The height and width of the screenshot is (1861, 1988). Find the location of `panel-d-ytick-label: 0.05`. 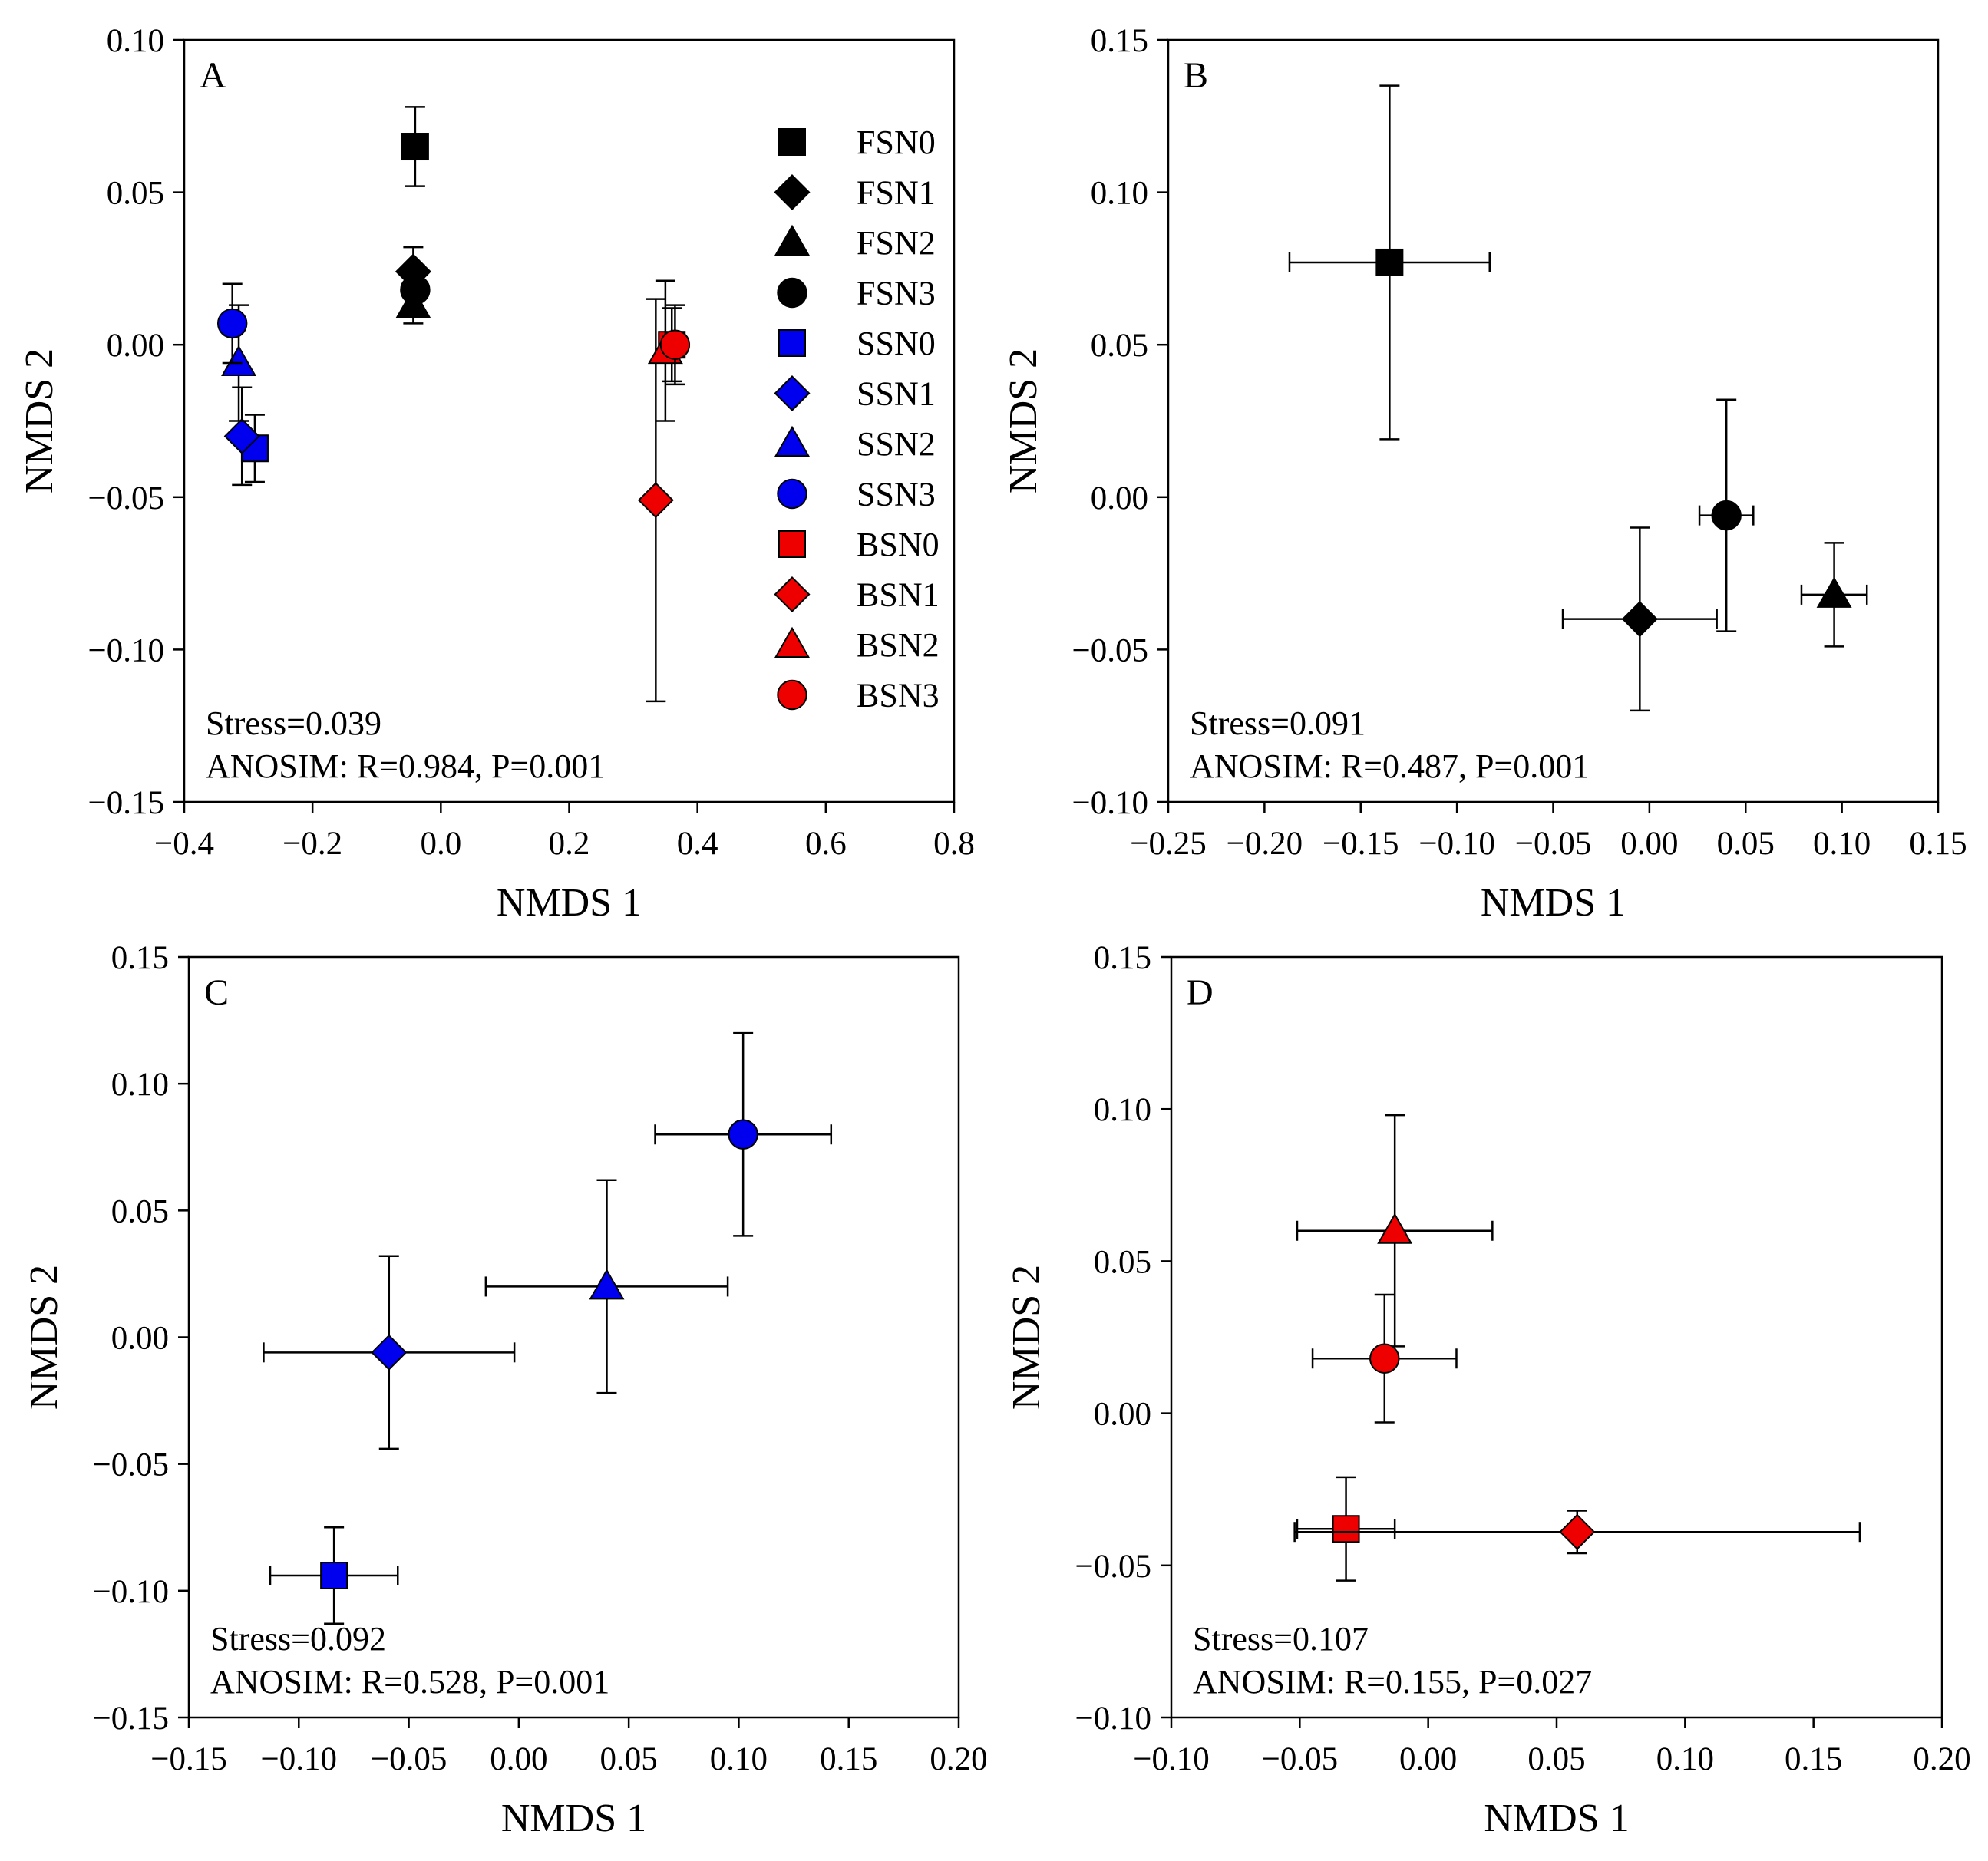

panel-d-ytick-label: 0.05 is located at coordinates (1122, 1262).